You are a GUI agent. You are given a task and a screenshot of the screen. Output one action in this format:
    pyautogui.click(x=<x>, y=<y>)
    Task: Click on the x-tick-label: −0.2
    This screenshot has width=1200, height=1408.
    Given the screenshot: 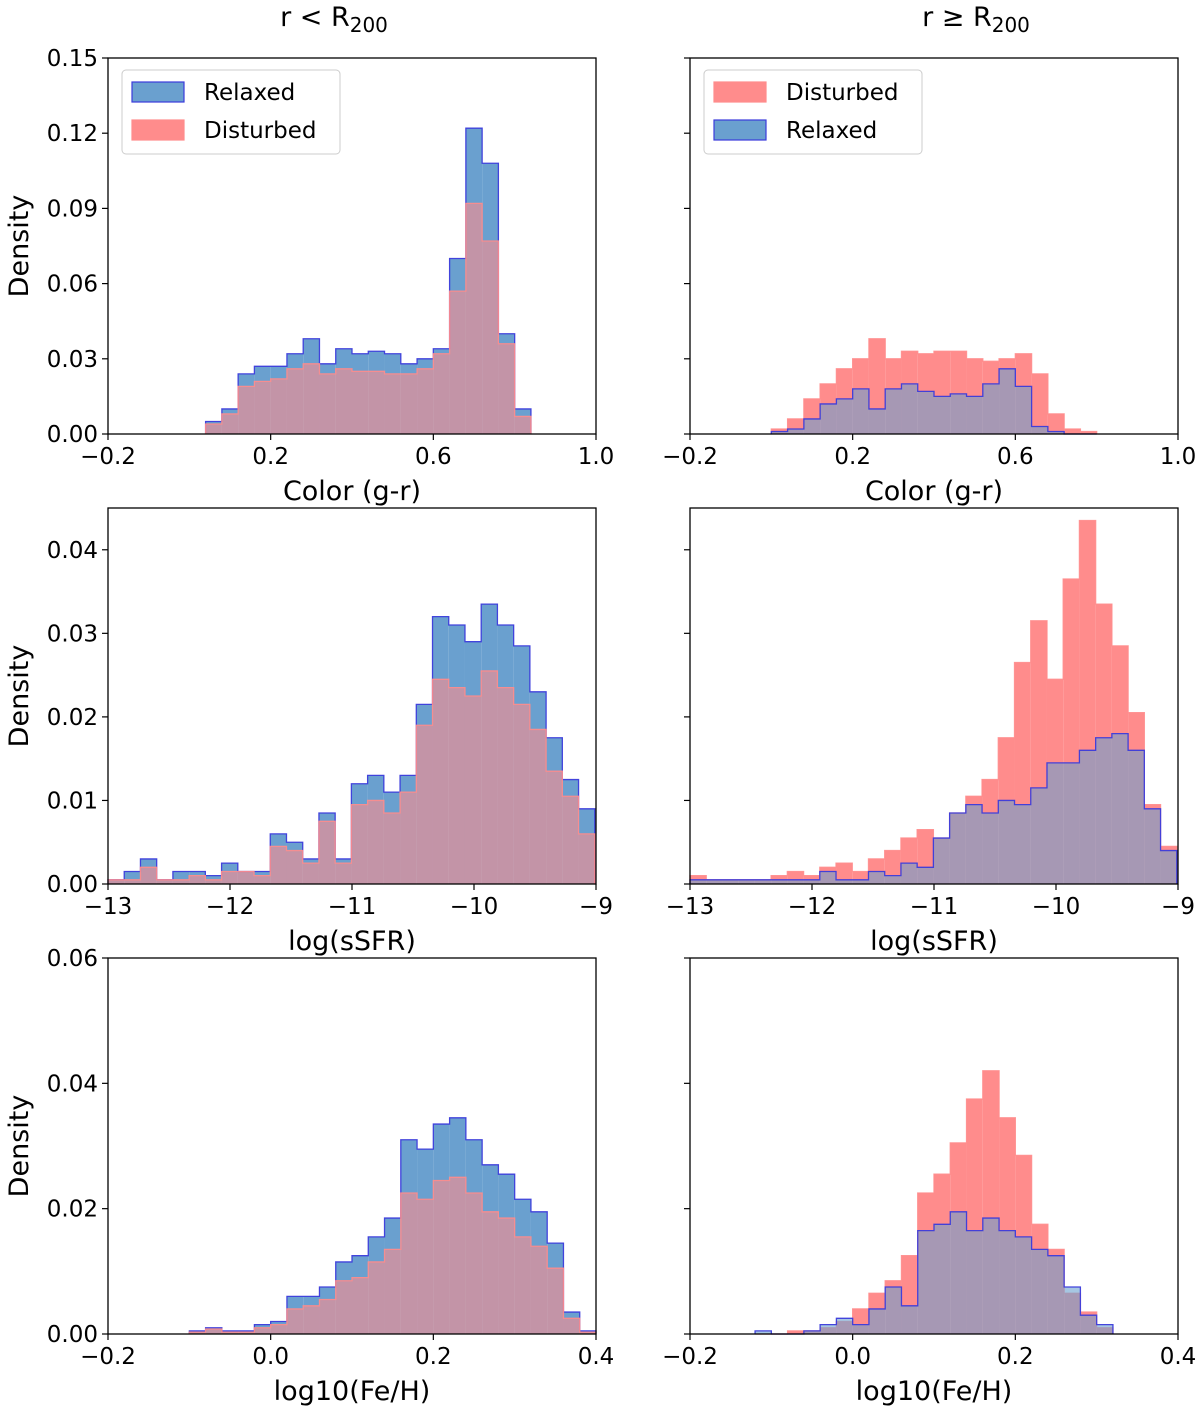 What is the action you would take?
    pyautogui.click(x=108, y=1357)
    